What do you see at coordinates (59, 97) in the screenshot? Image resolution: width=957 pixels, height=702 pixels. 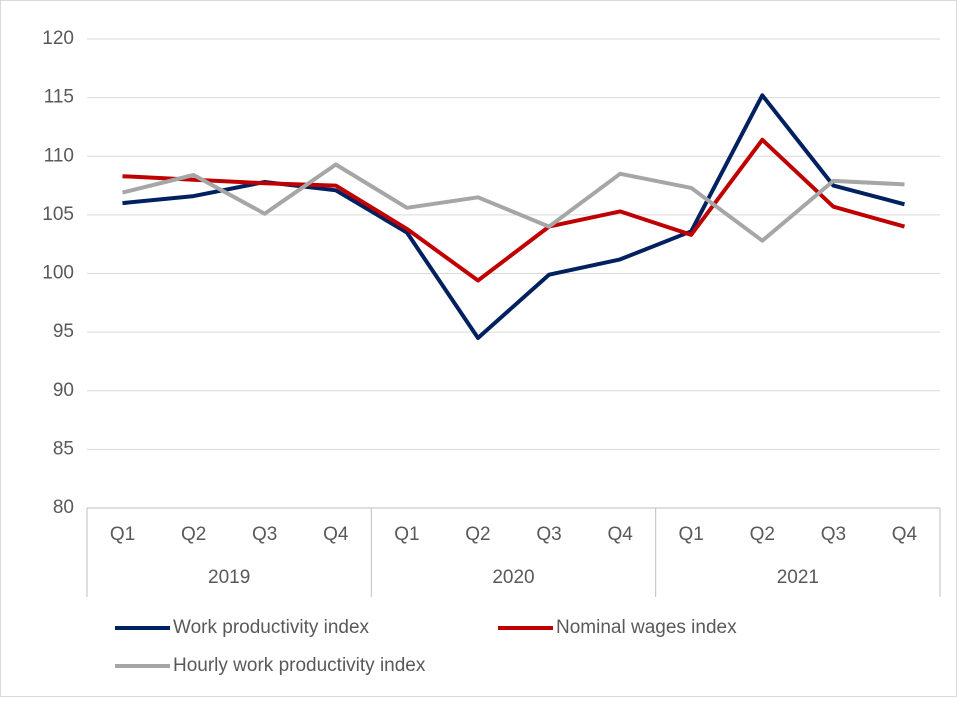 I see `y-tick-label: 115` at bounding box center [59, 97].